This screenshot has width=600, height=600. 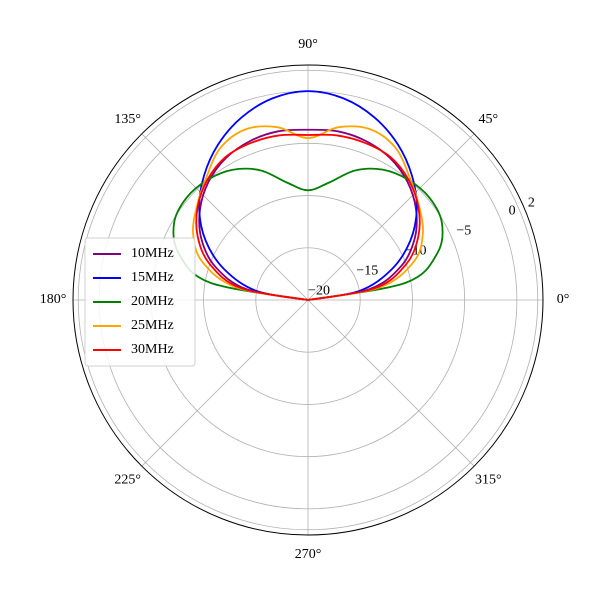 I want to click on angle-label: 0°, so click(x=563, y=299).